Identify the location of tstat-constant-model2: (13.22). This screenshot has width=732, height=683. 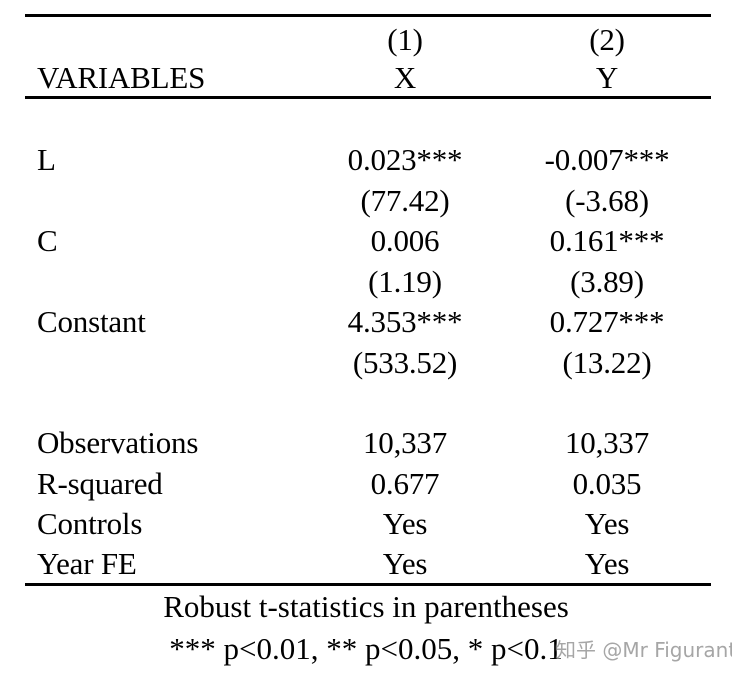
(607, 362).